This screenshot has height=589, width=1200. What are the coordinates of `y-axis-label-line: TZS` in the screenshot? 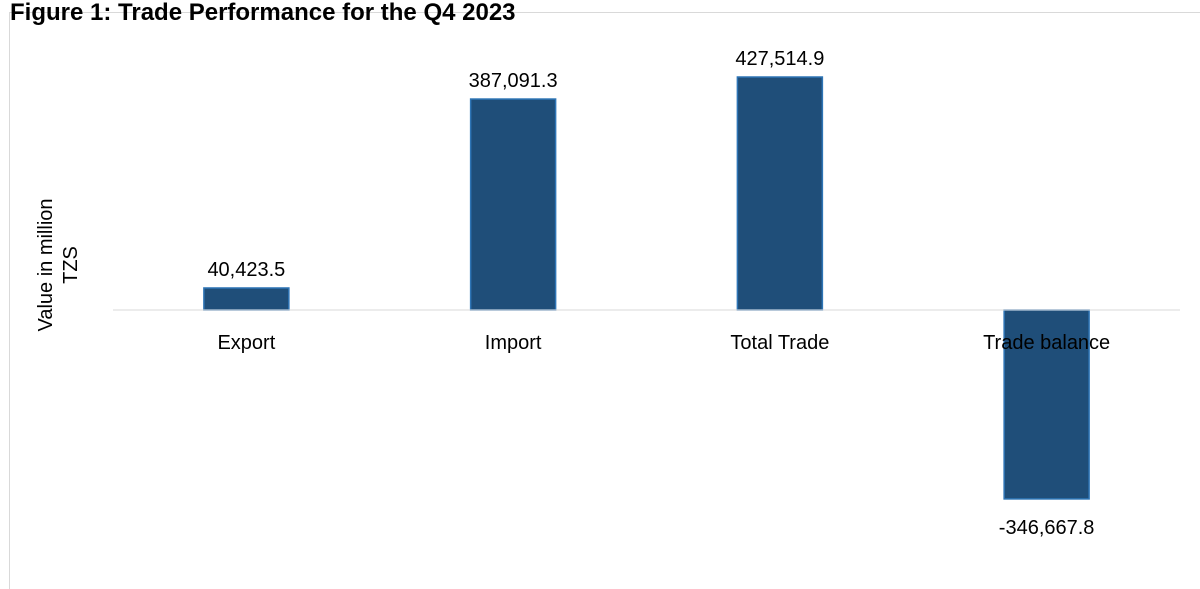 It's located at (71, 265).